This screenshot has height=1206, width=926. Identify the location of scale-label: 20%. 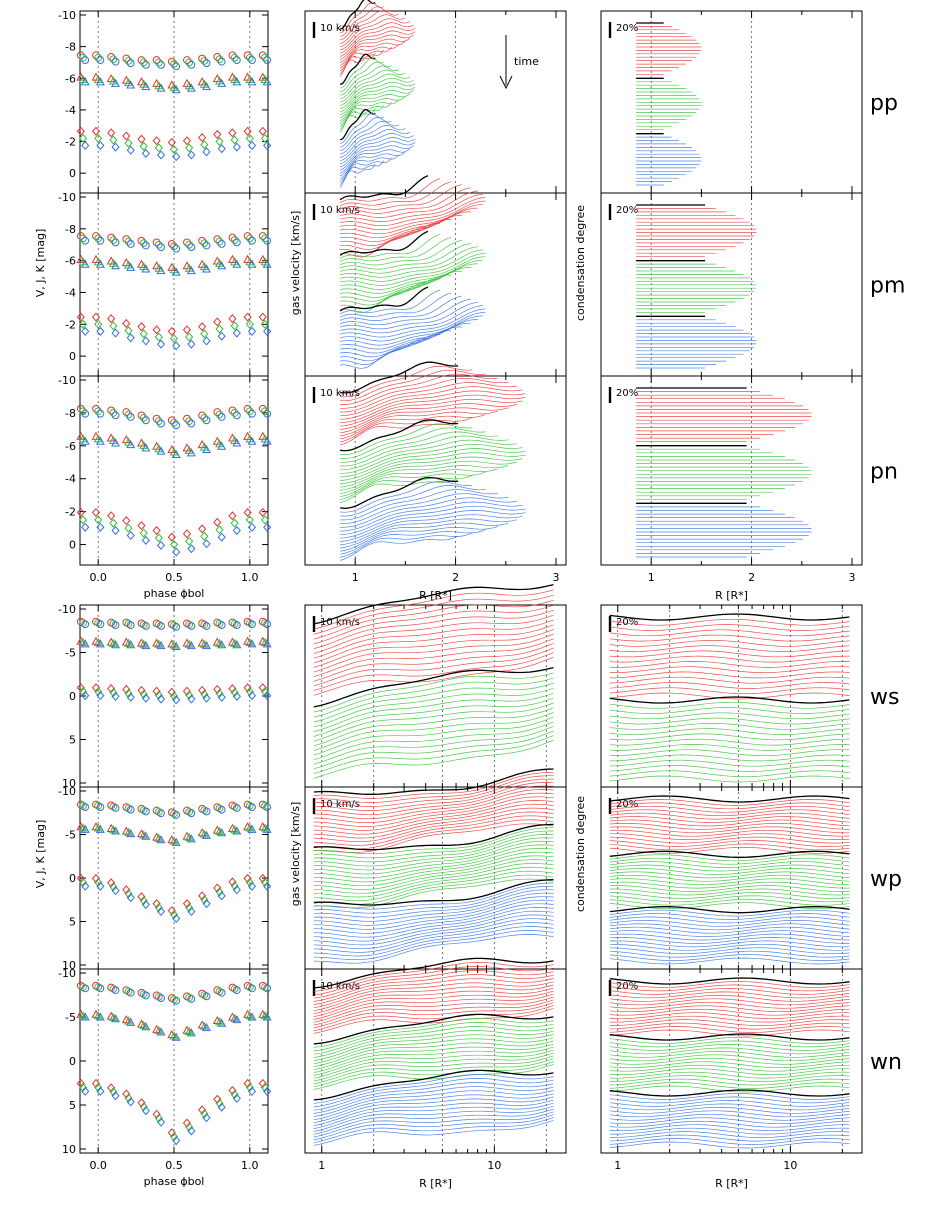
(627, 622).